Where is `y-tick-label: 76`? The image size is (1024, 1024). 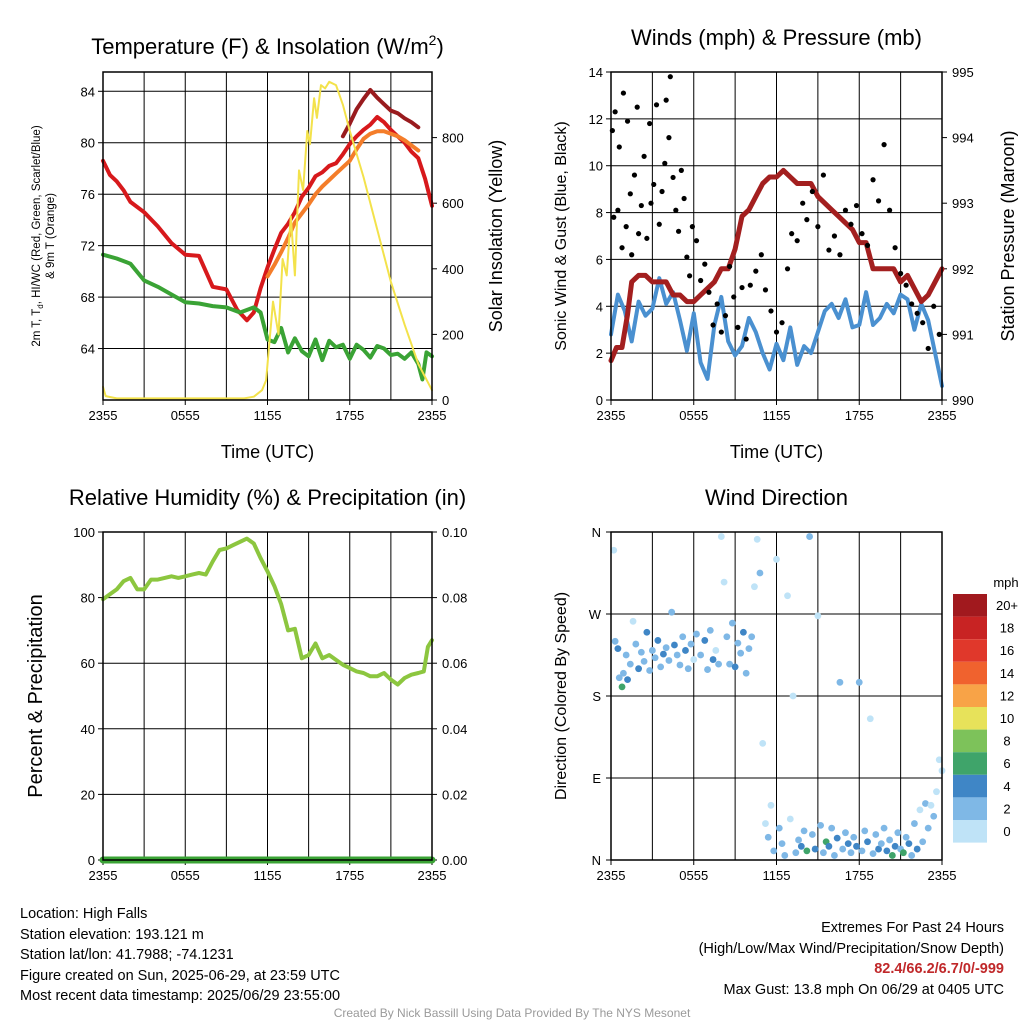
y-tick-label: 76 is located at coordinates (88, 194).